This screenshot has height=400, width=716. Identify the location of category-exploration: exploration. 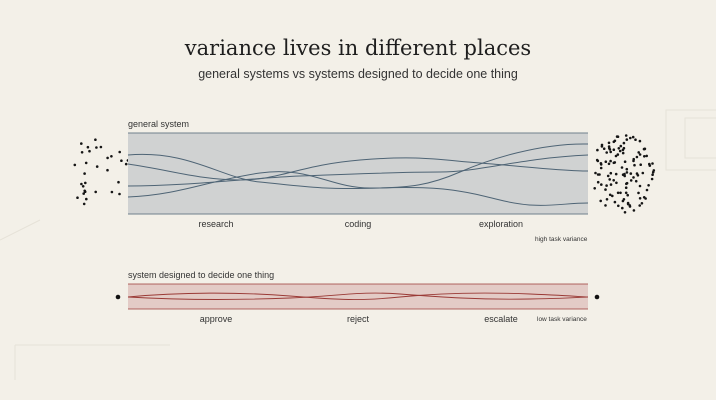
(501, 224).